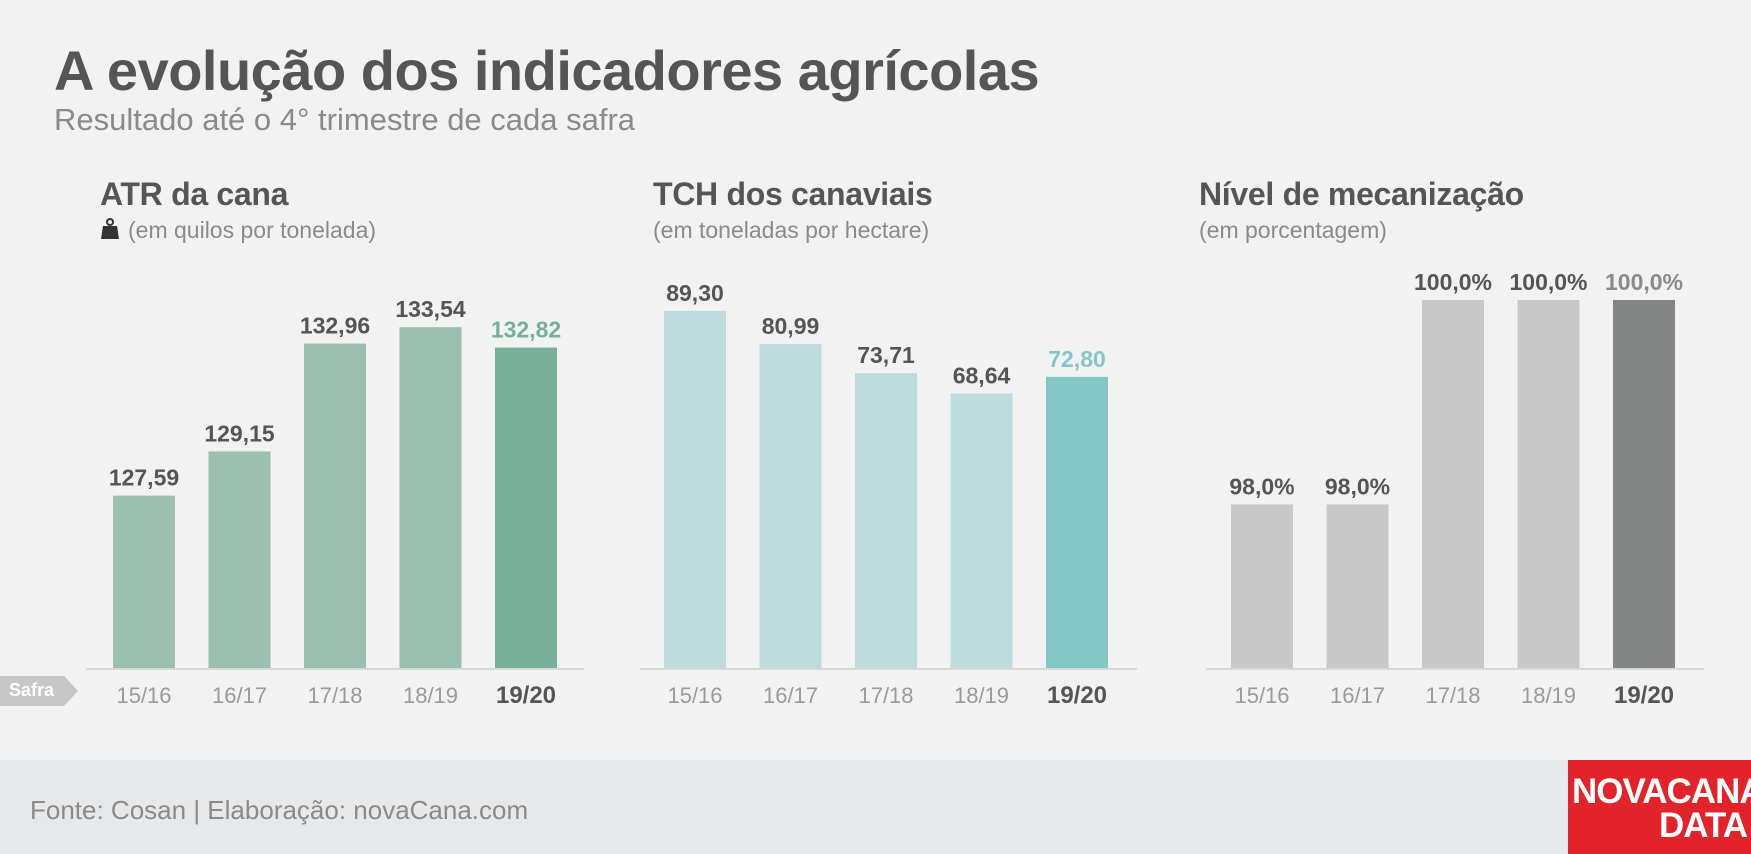 This screenshot has height=854, width=1751. What do you see at coordinates (886, 355) in the screenshot?
I see `data-label-tch-17-18: 73,71` at bounding box center [886, 355].